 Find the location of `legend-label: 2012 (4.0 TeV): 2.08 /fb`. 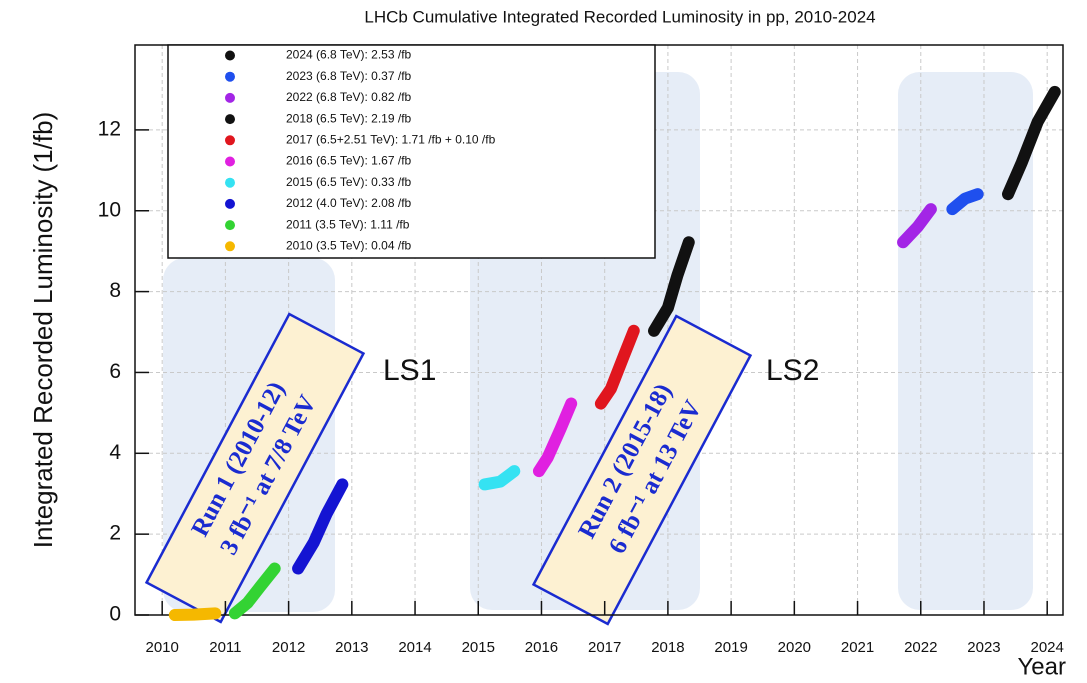

legend-label: 2012 (4.0 TeV): 2.08 /fb is located at coordinates (349, 203).